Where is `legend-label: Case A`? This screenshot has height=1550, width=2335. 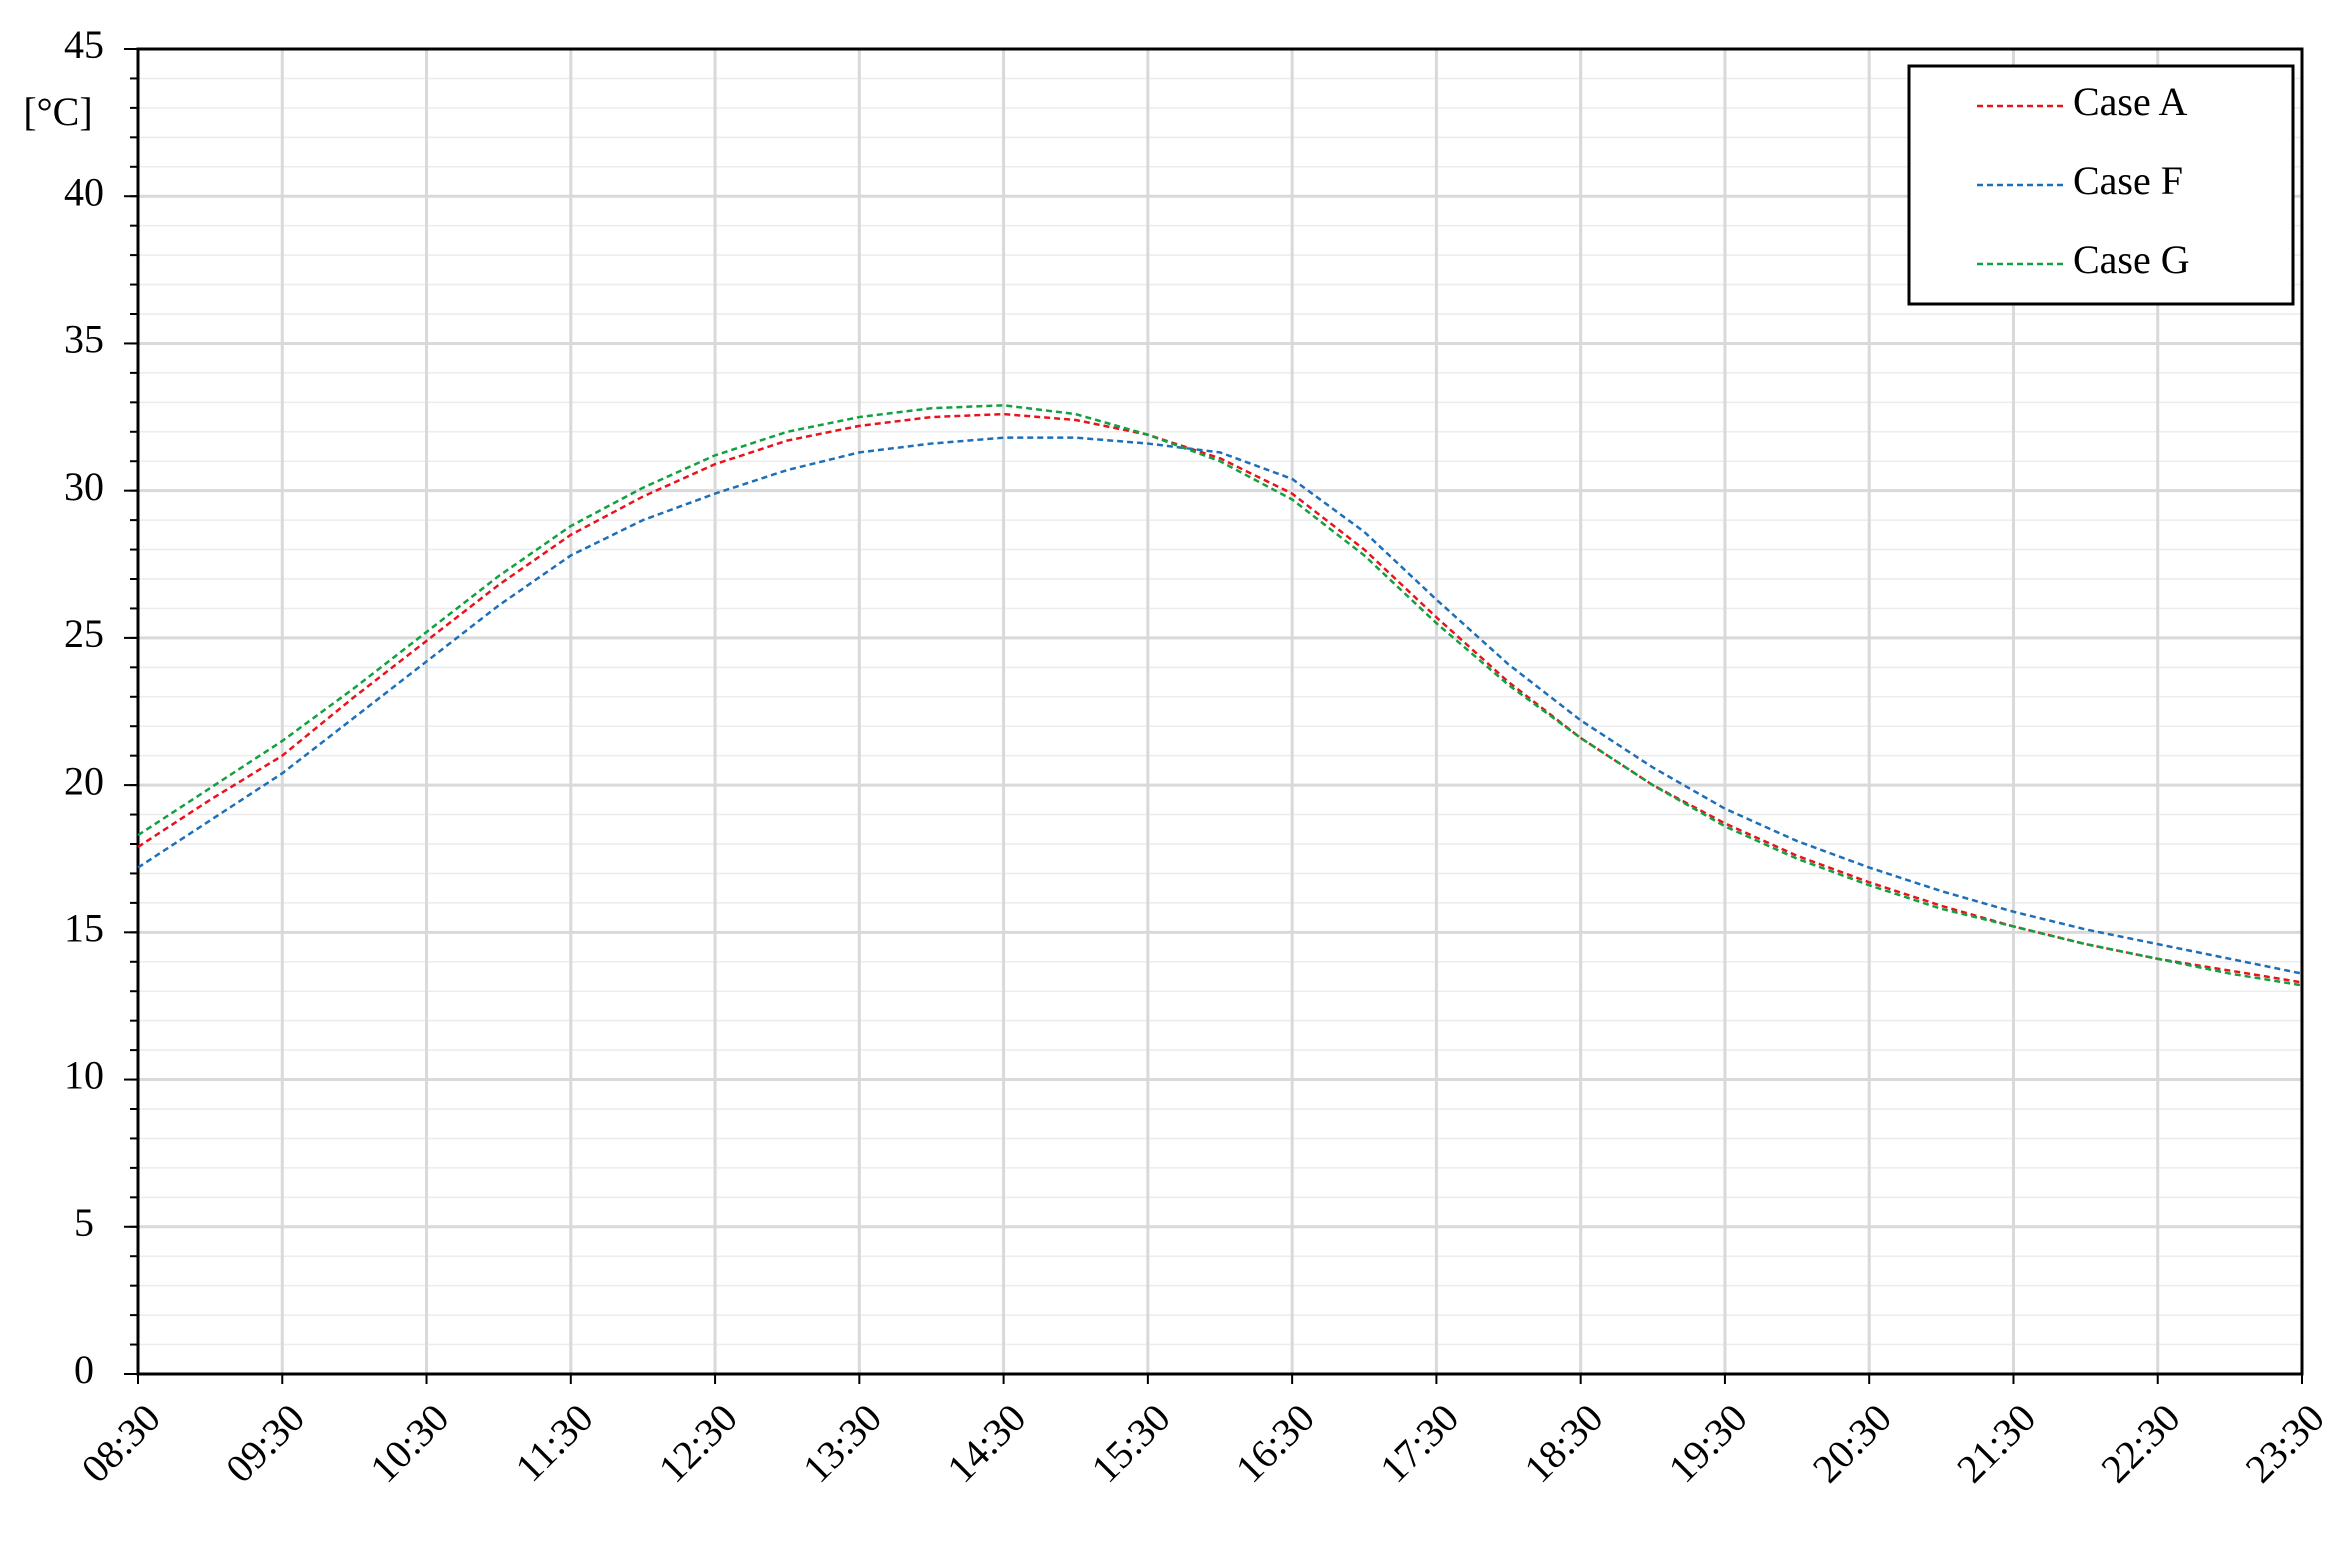 legend-label: Case A is located at coordinates (2130, 101).